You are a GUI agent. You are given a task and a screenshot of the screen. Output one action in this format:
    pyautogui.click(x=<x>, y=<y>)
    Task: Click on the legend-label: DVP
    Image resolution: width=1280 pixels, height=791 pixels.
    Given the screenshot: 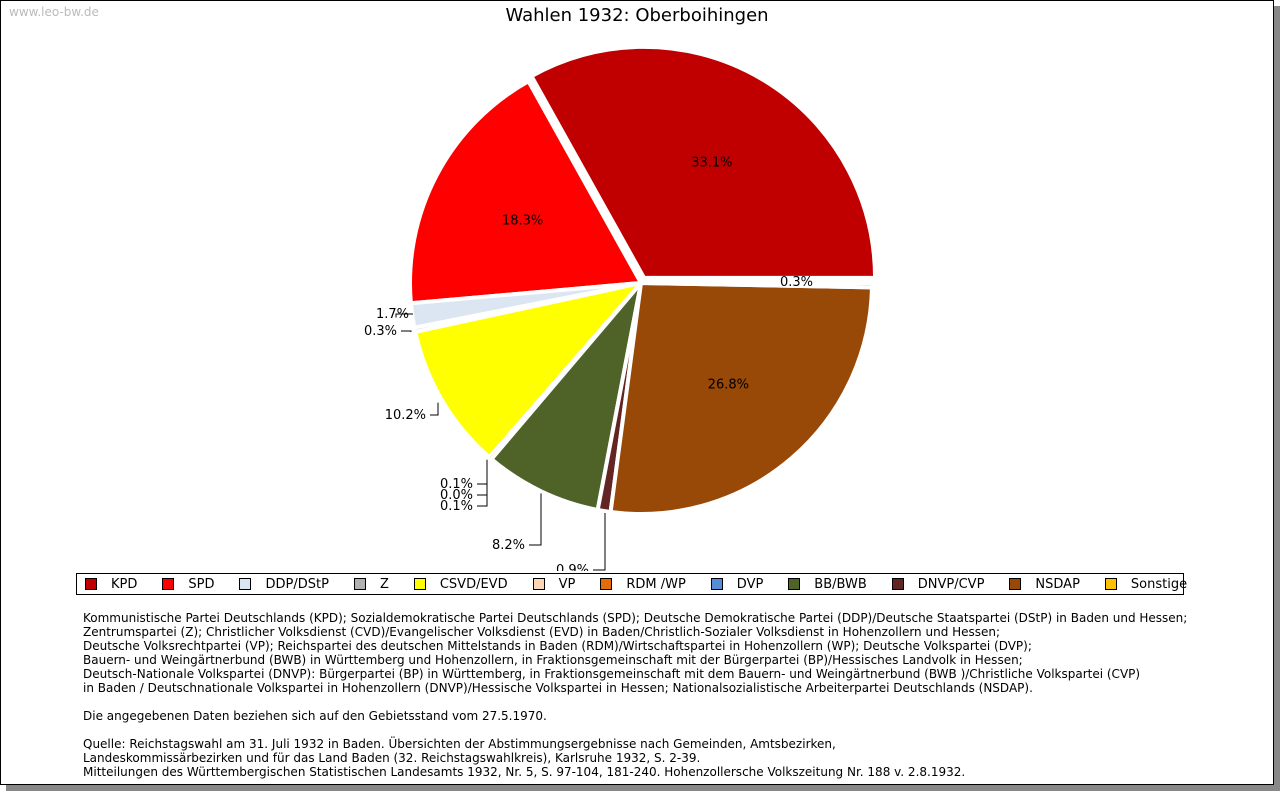 What is the action you would take?
    pyautogui.click(x=750, y=584)
    